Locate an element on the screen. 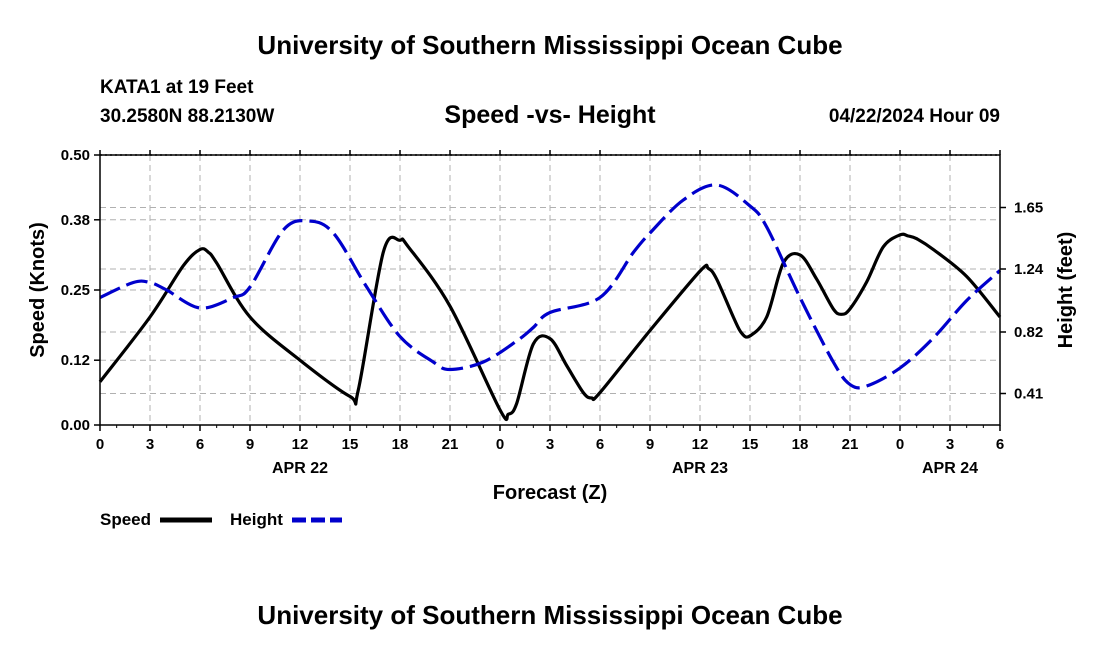 This screenshot has width=1100, height=650. legend: Speed Height is located at coordinates (221, 519).